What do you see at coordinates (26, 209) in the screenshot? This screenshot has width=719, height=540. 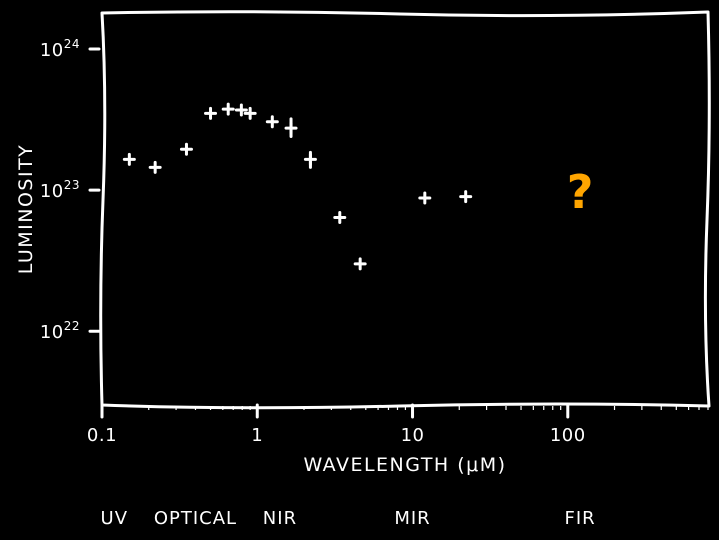 I see `y-axis-title: LUMINOSITY` at bounding box center [26, 209].